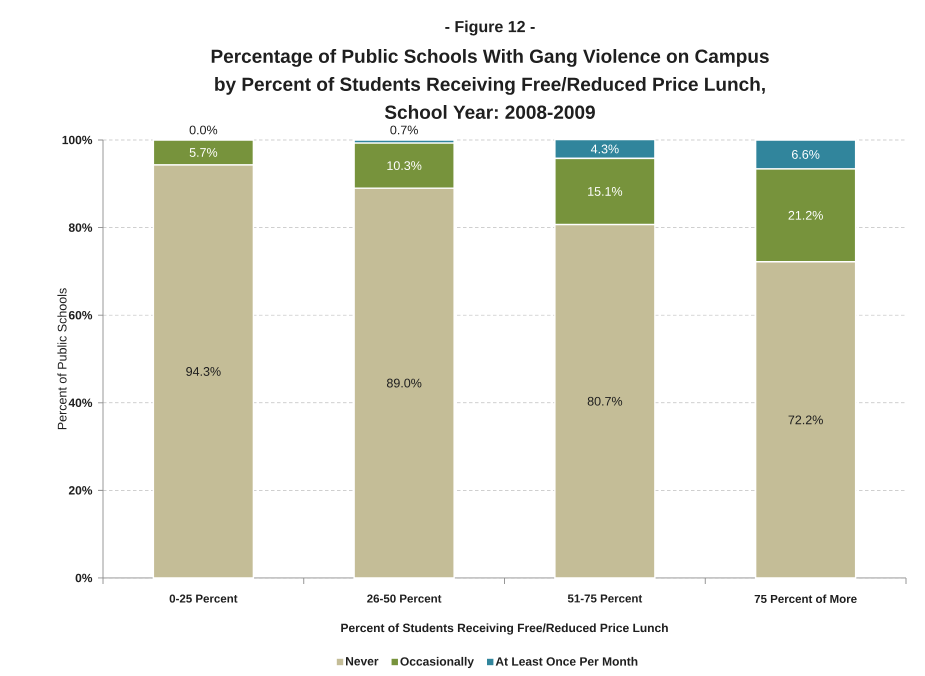 Image resolution: width=925 pixels, height=676 pixels. Describe the element at coordinates (404, 383) in the screenshot. I see `data-label: 89.0%` at that location.